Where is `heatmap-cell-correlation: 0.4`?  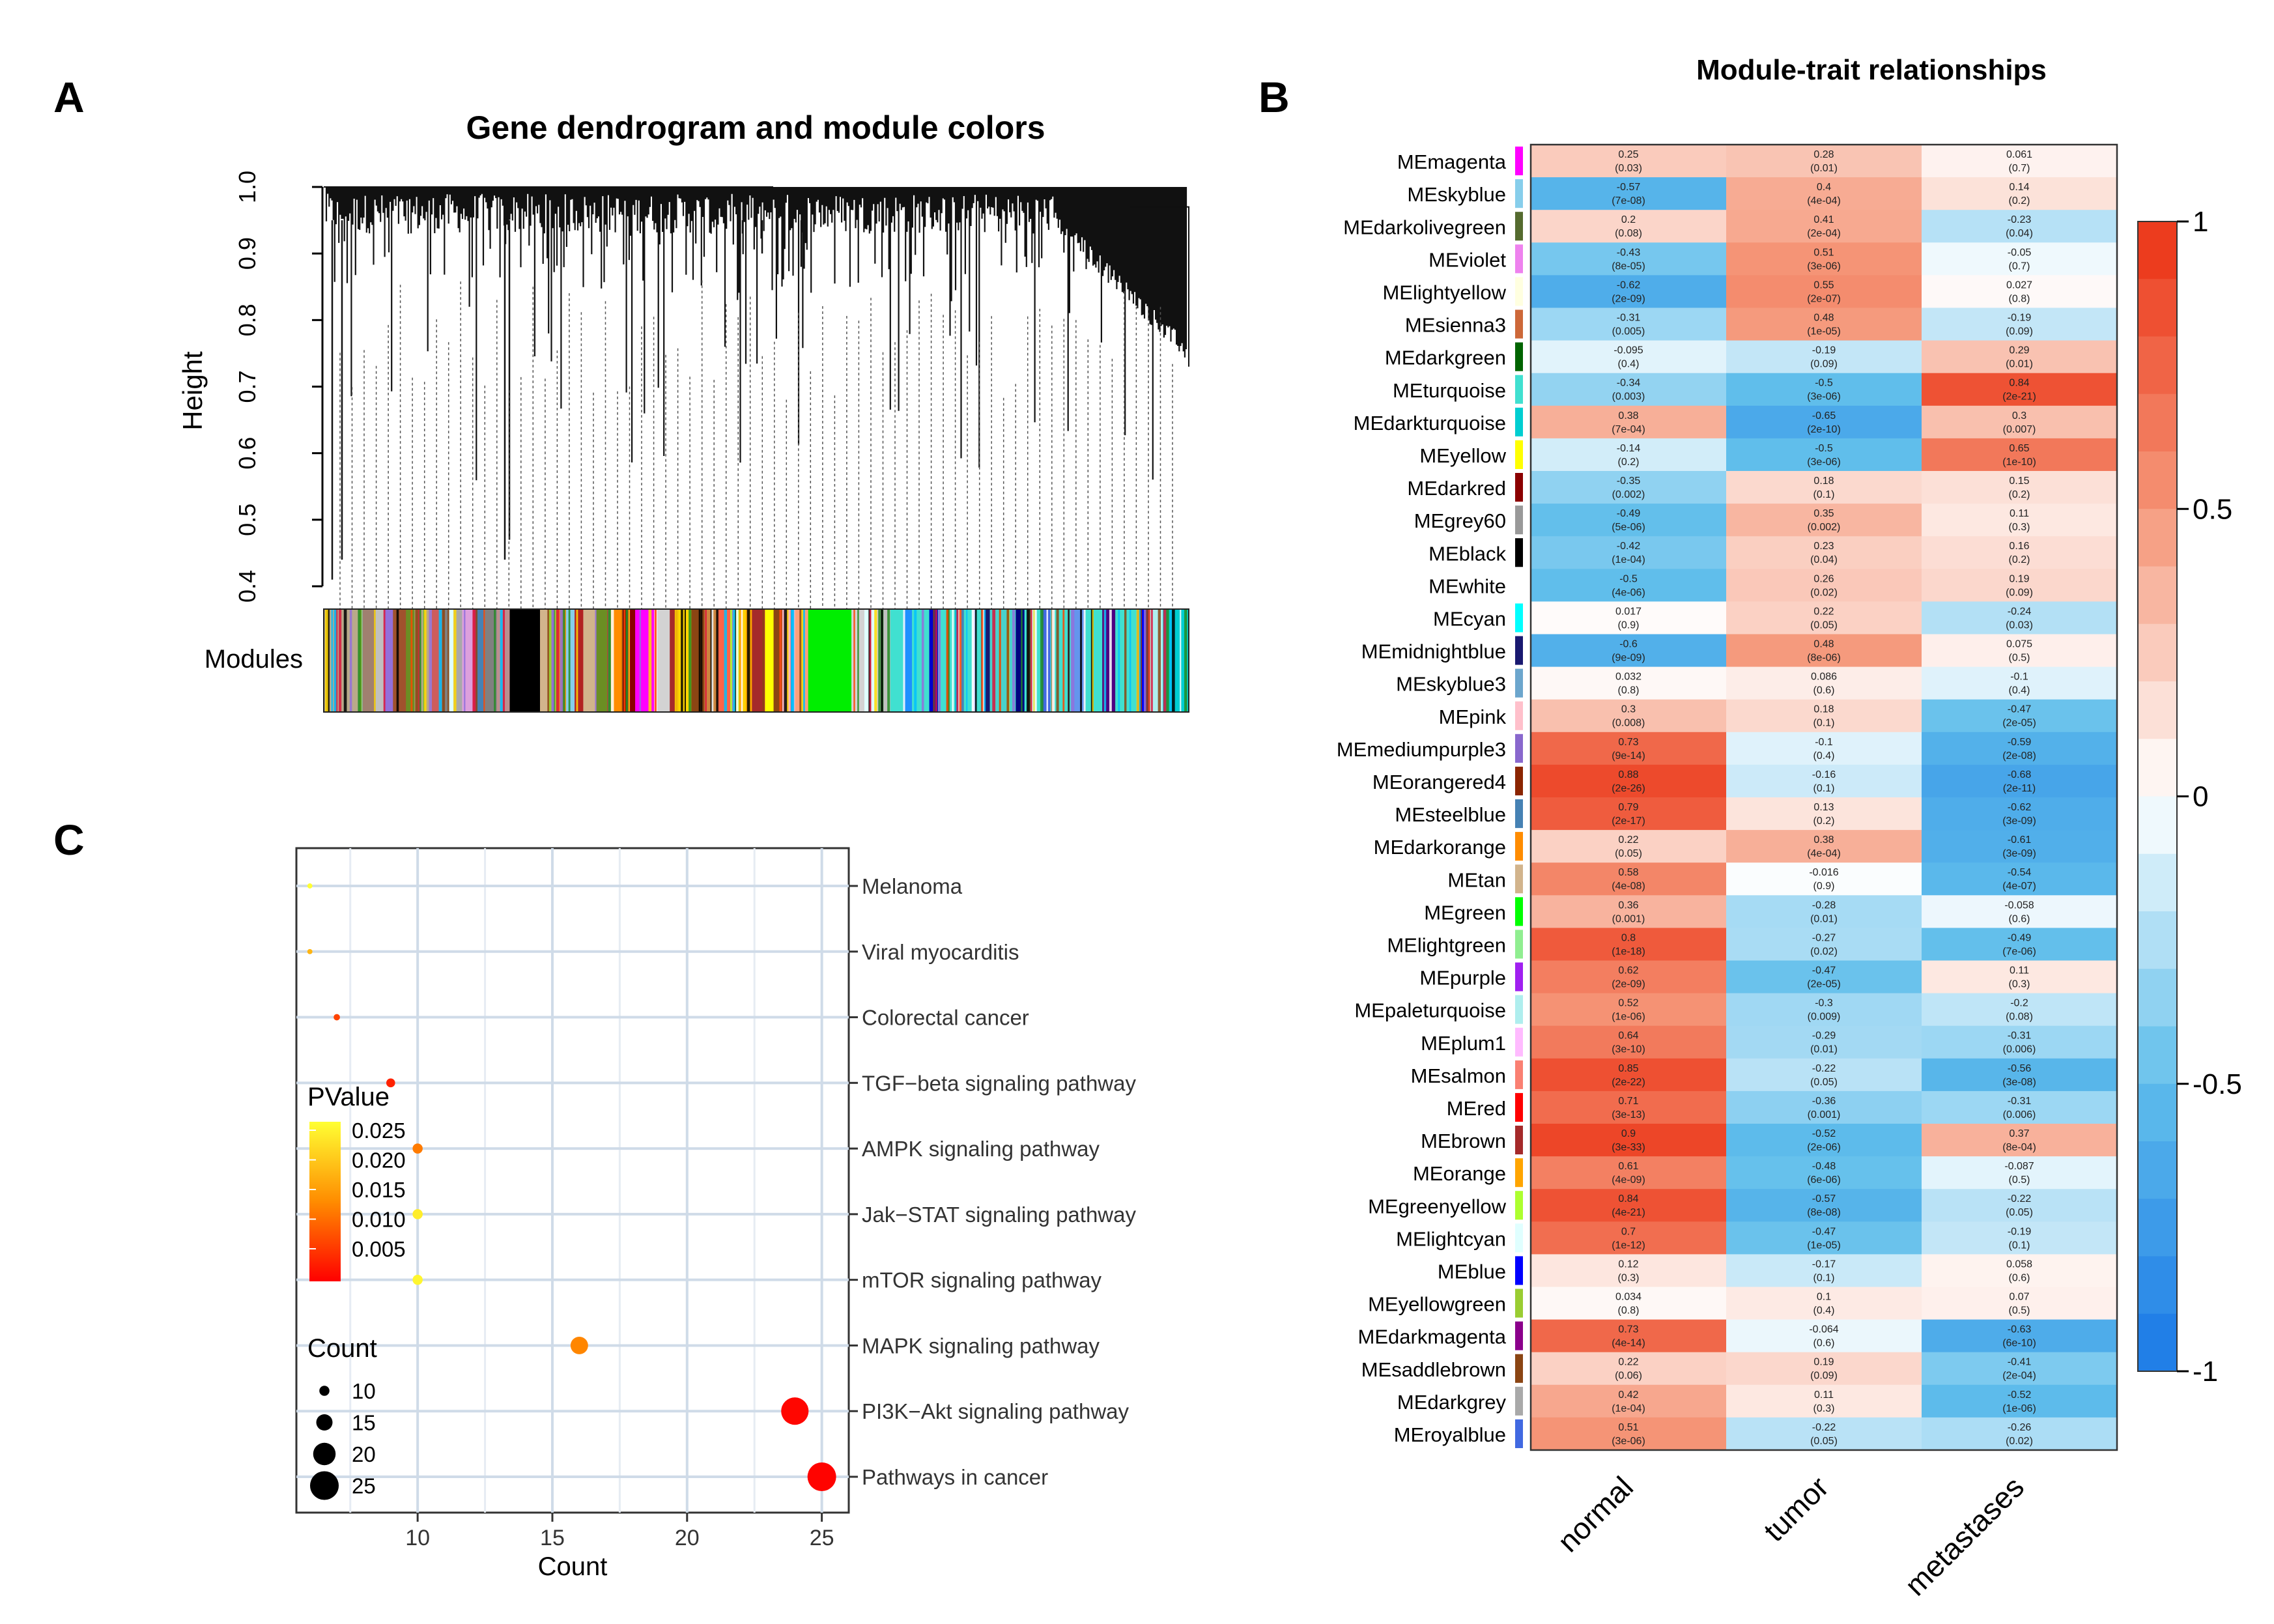 heatmap-cell-correlation: 0.4 is located at coordinates (1824, 187).